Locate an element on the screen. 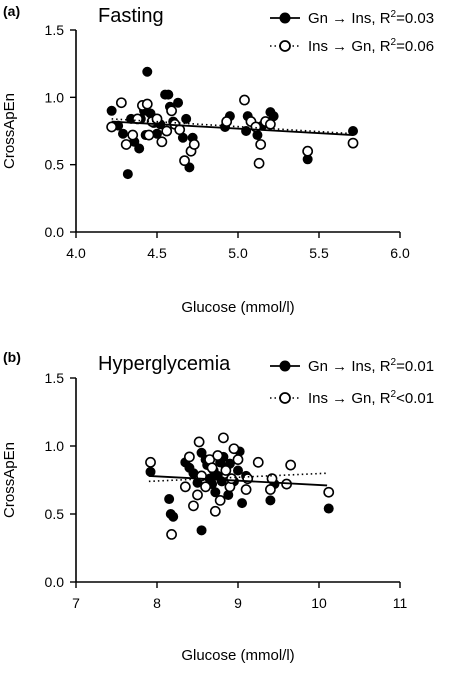 Image resolution: width=474 pixels, height=673 pixels. series-ins-gn is located at coordinates (240, 486).